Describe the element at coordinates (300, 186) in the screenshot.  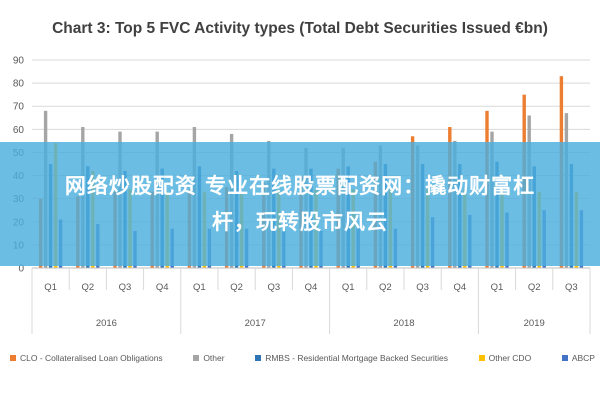
I see `overlay-line-1: 网络炒股配资 专业在线股票配资网：撬动财富杠` at that location.